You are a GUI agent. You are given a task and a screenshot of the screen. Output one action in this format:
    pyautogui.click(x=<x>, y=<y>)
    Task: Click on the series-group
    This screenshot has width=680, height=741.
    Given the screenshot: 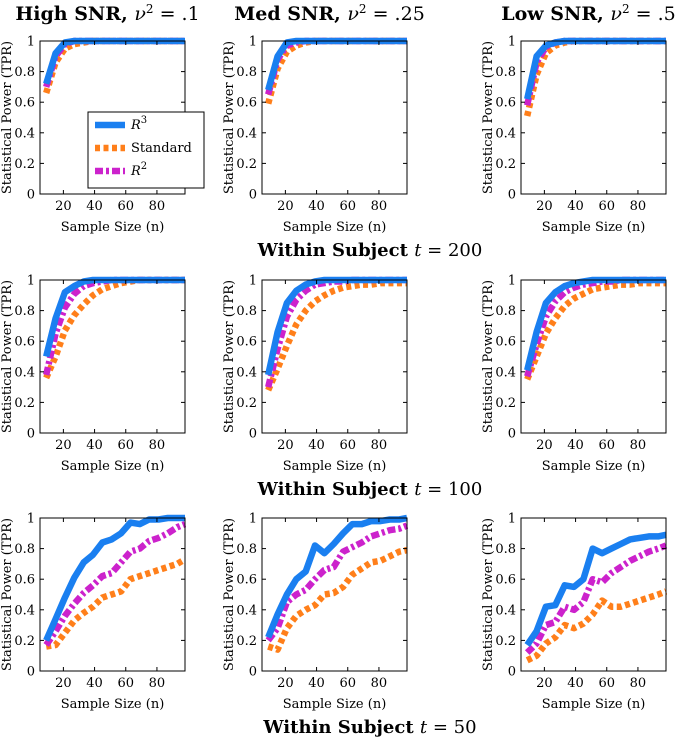 What is the action you would take?
    pyautogui.click(x=114, y=582)
    